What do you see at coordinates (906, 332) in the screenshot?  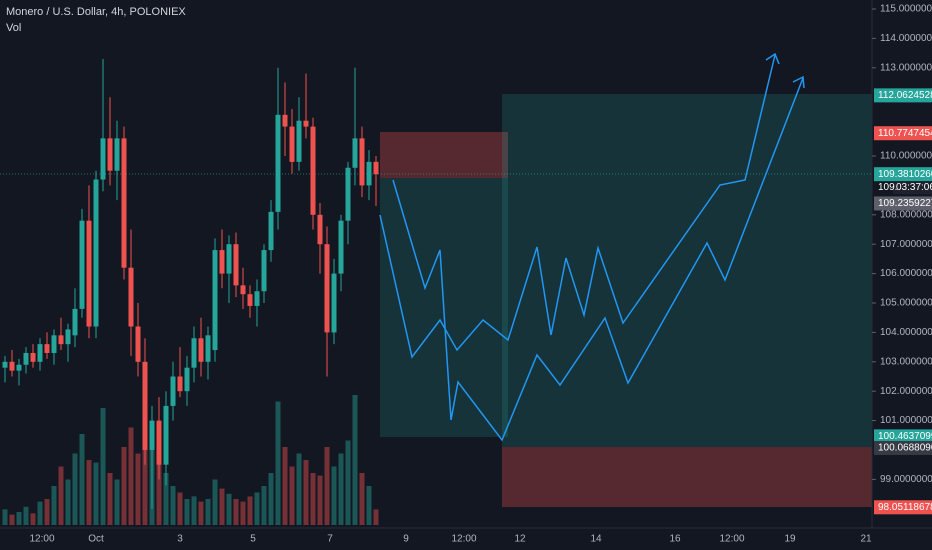 I see `y-tick-label: 104.00000000` at bounding box center [906, 332].